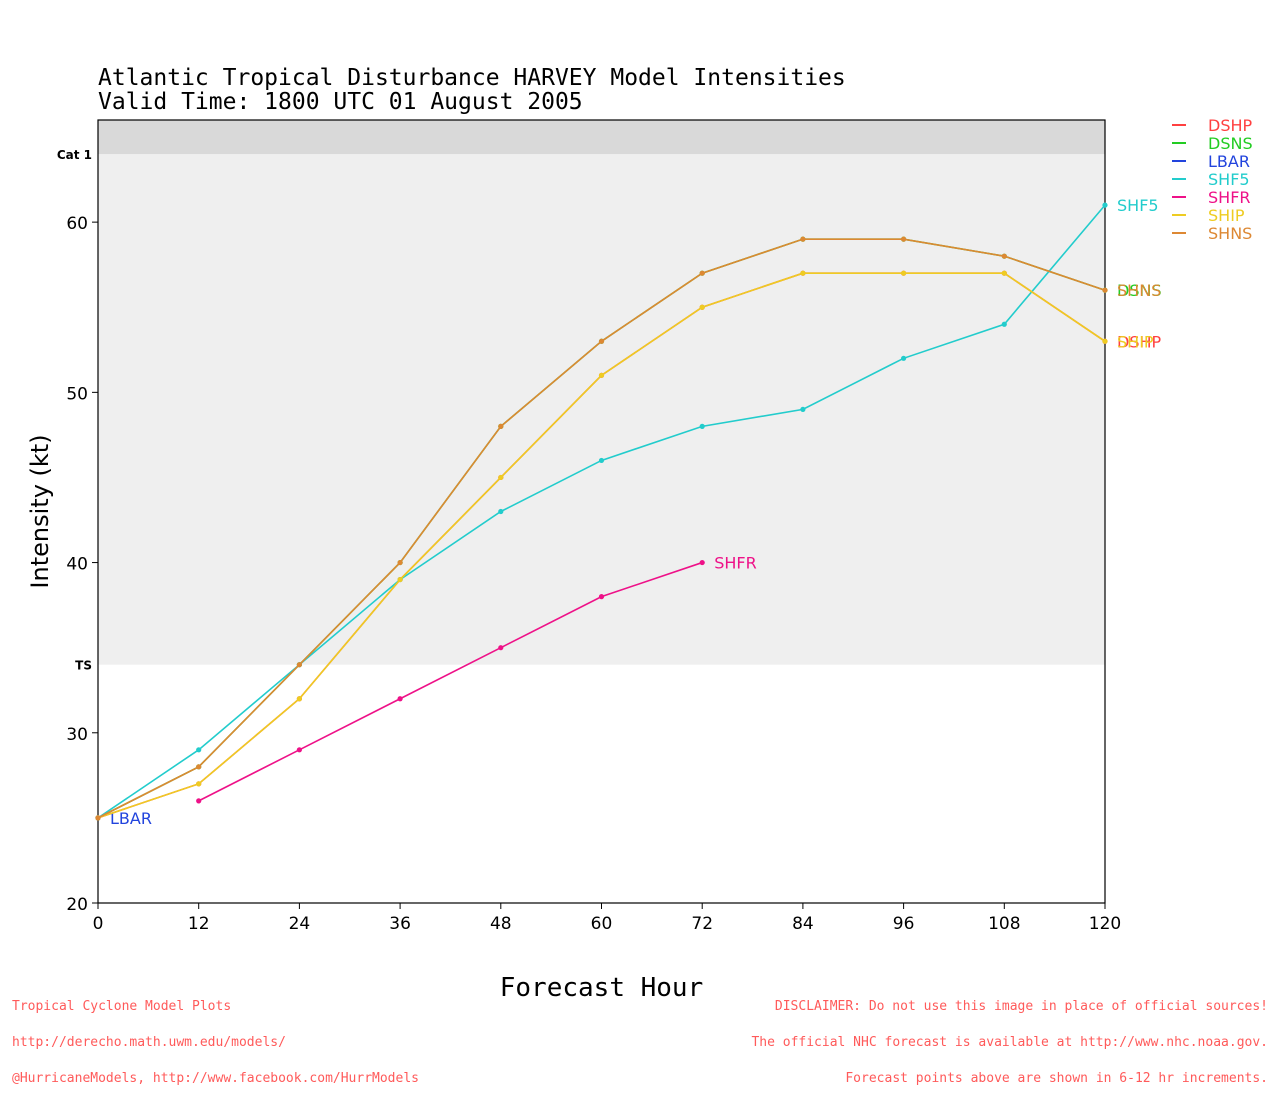 The image size is (1280, 1097). What do you see at coordinates (1230, 125) in the screenshot?
I see `legend-label: DSHP` at bounding box center [1230, 125].